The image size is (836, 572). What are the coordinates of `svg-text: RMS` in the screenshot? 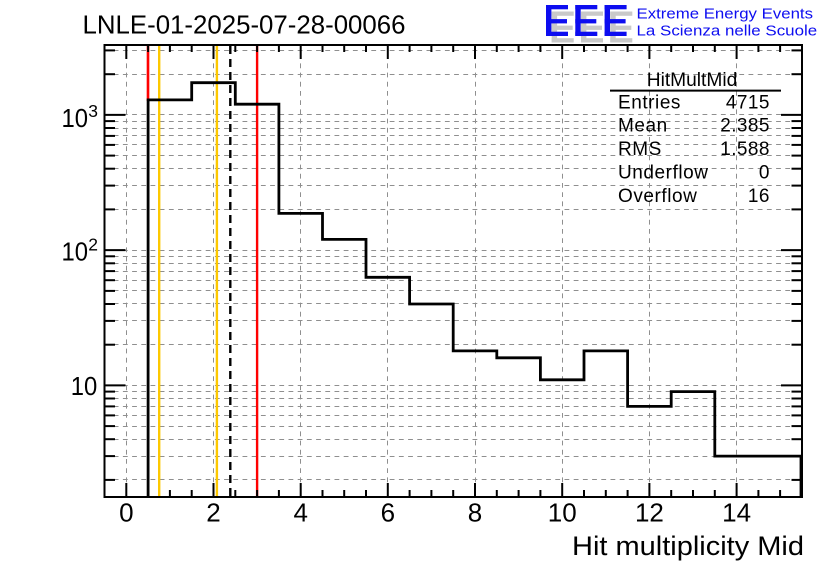 It's located at (640, 149).